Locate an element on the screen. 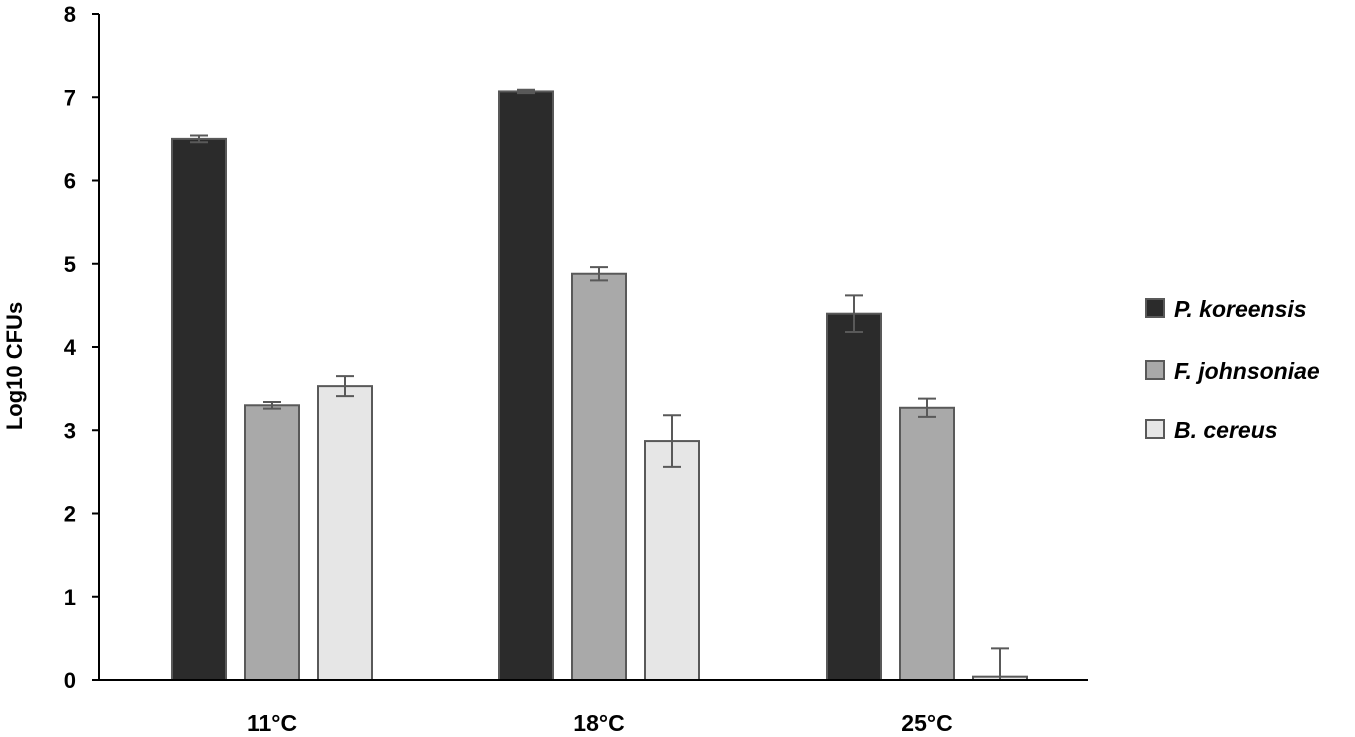 This screenshot has width=1355, height=737. y-tick-label: 4 is located at coordinates (70, 347).